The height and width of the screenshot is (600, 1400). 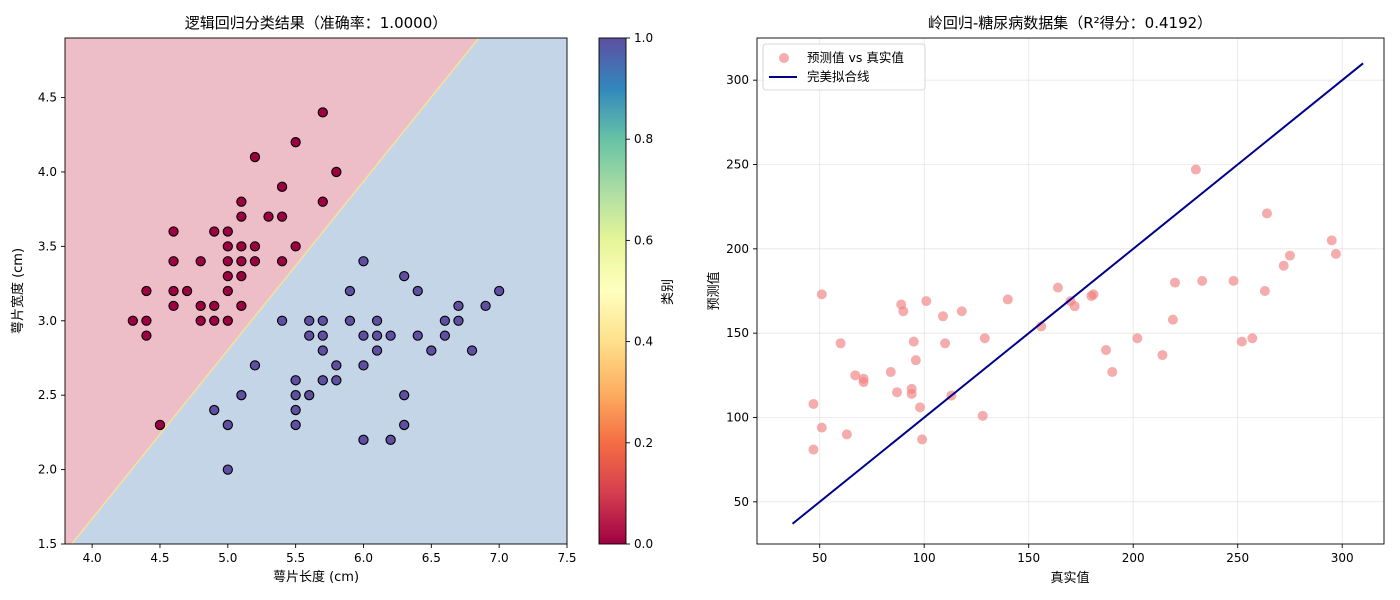 What do you see at coordinates (1069, 578) in the screenshot?
I see `chart2-xlabel: 真实值` at bounding box center [1069, 578].